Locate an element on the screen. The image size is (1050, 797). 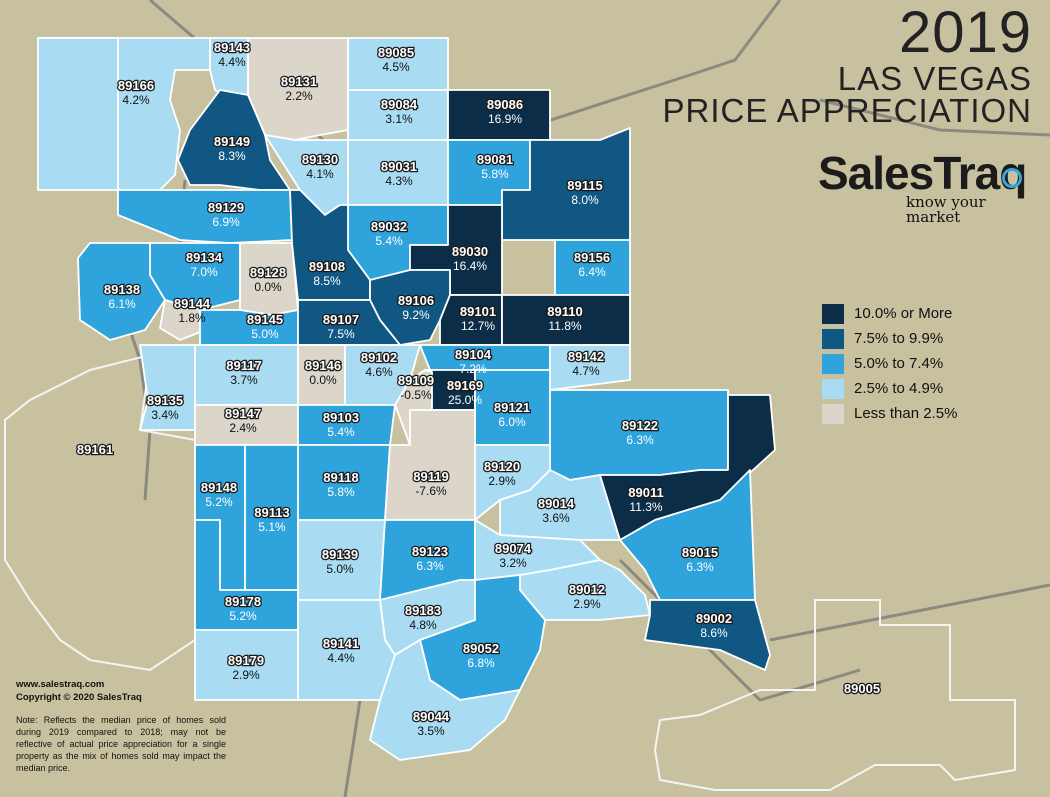
road-east-exit is located at coordinates (909, 612).